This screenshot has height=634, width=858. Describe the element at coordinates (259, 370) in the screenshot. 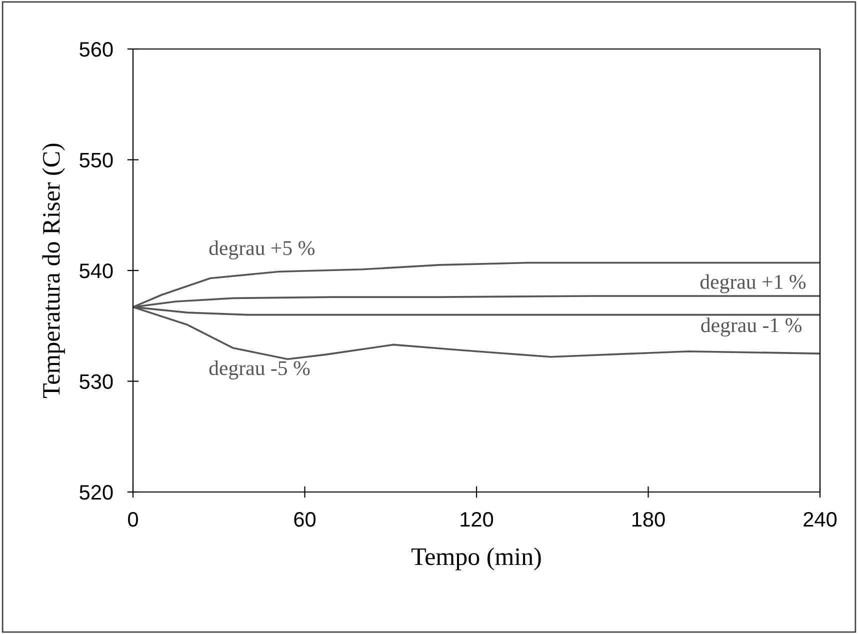

I see `series-label: degrau -5 %` at that location.